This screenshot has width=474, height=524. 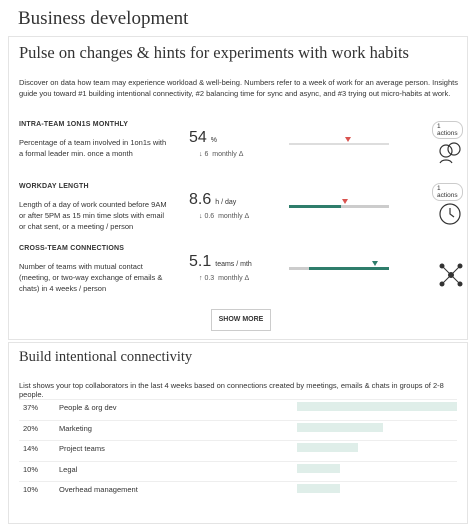 What do you see at coordinates (54, 186) in the screenshot?
I see `metric-name: WORKDAY LENGTH` at bounding box center [54, 186].